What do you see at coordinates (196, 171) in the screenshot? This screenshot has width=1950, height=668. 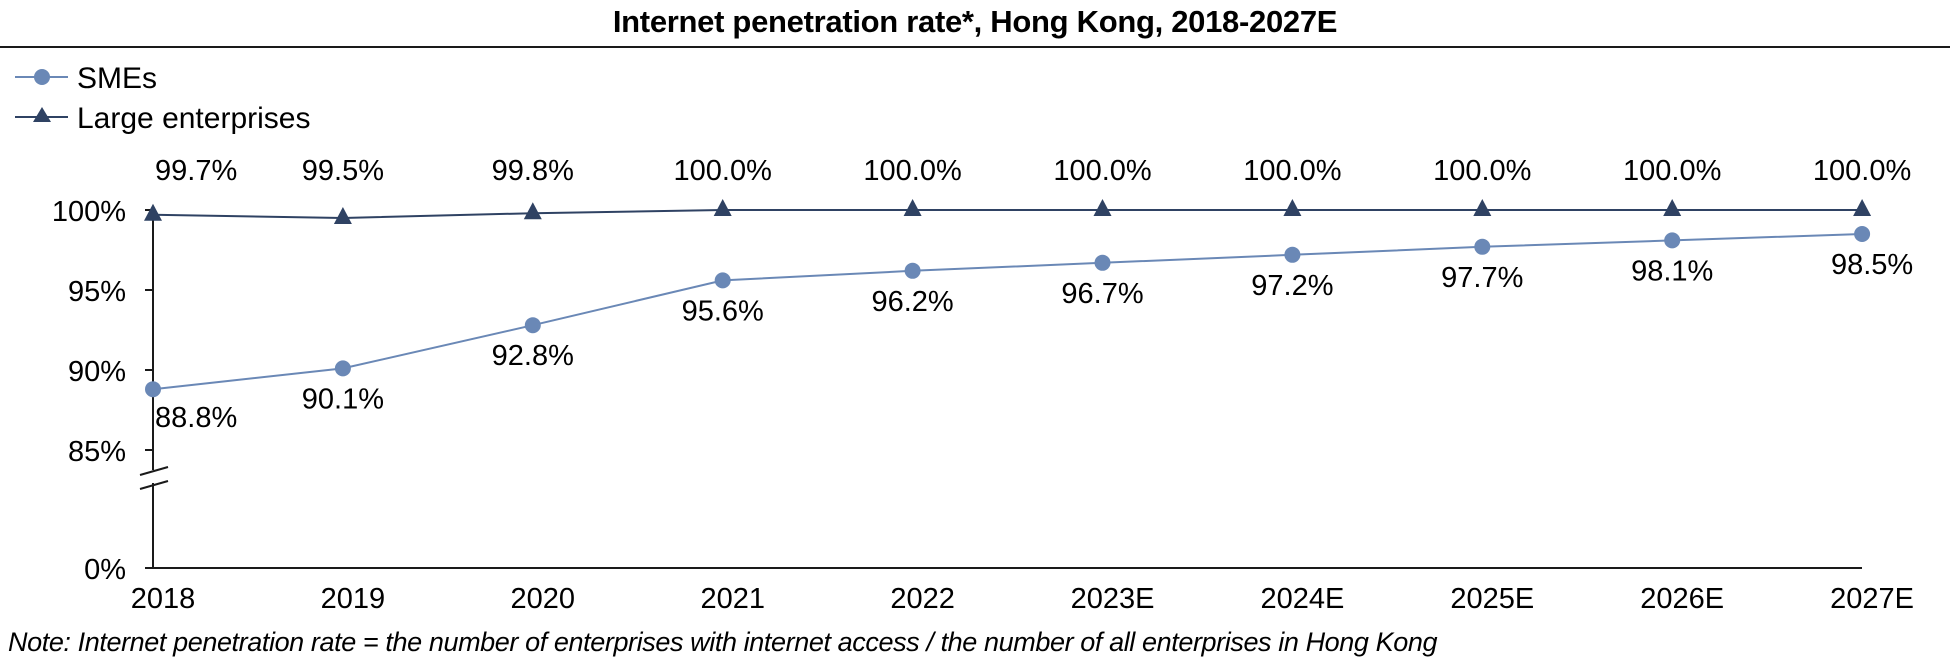 I see `data-label: 99.7%` at bounding box center [196, 171].